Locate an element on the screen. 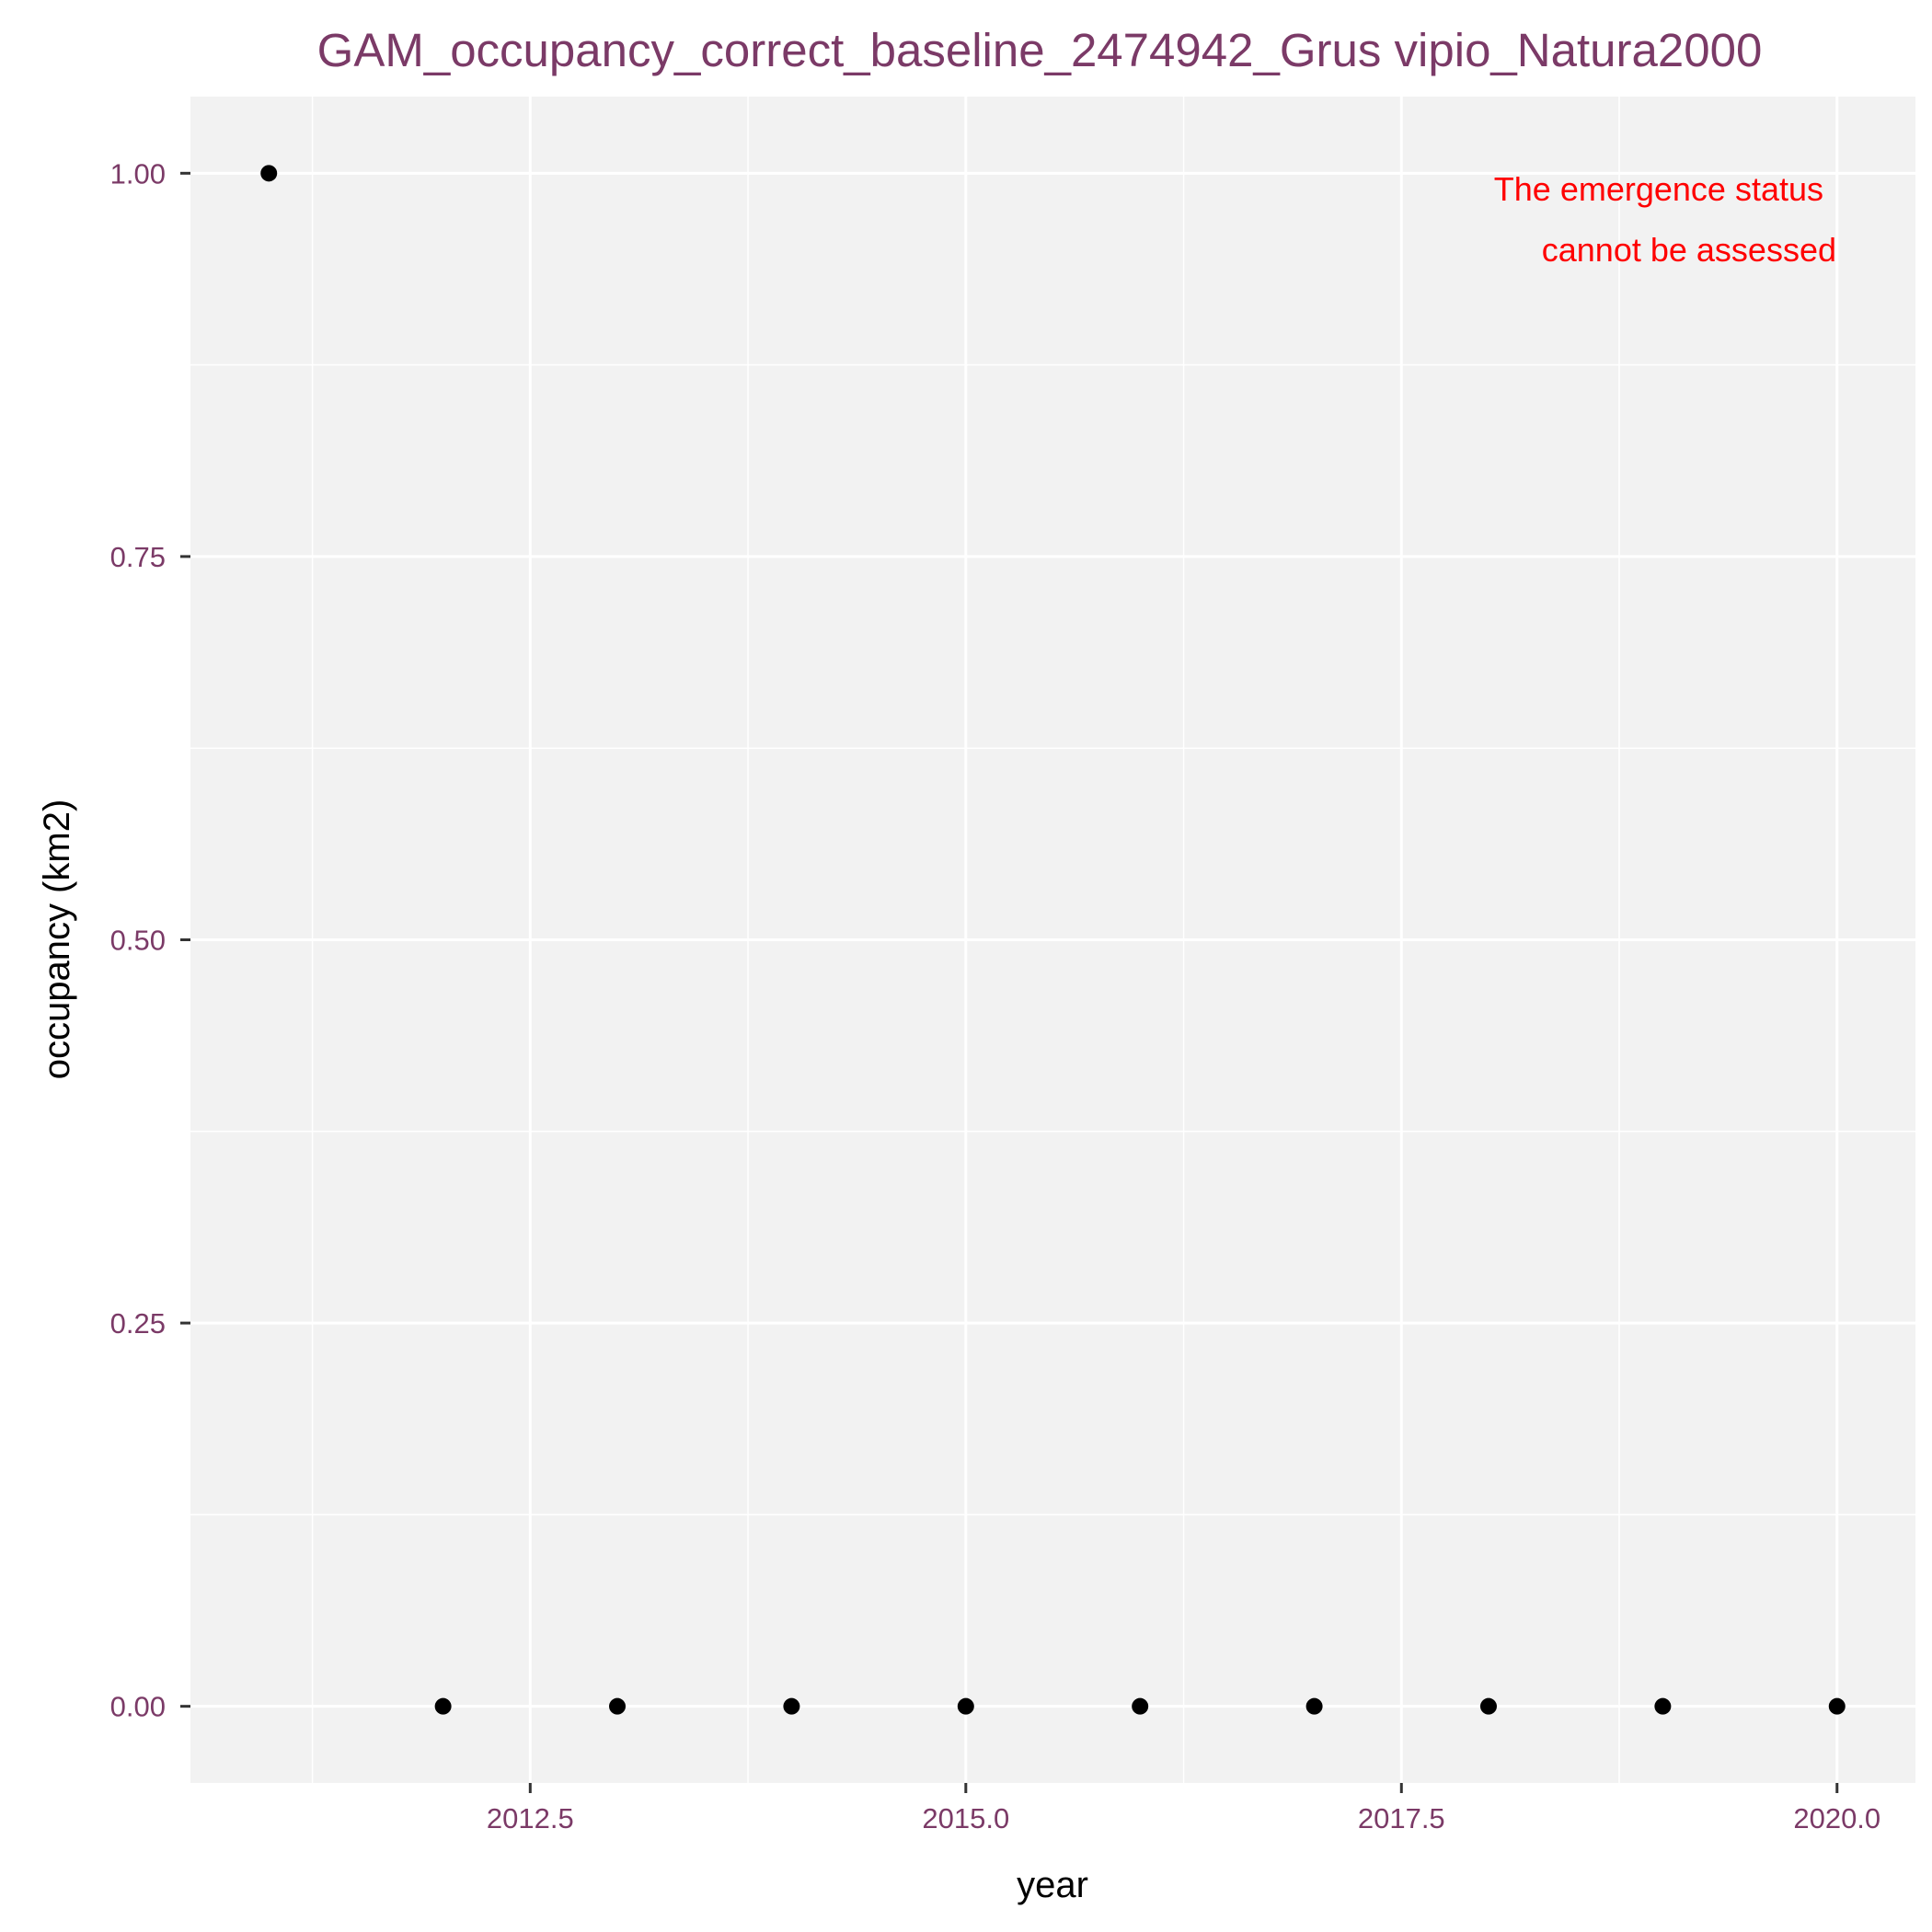 The image size is (1932, 1932). x-tick-label: 2012.5 is located at coordinates (530, 1818).